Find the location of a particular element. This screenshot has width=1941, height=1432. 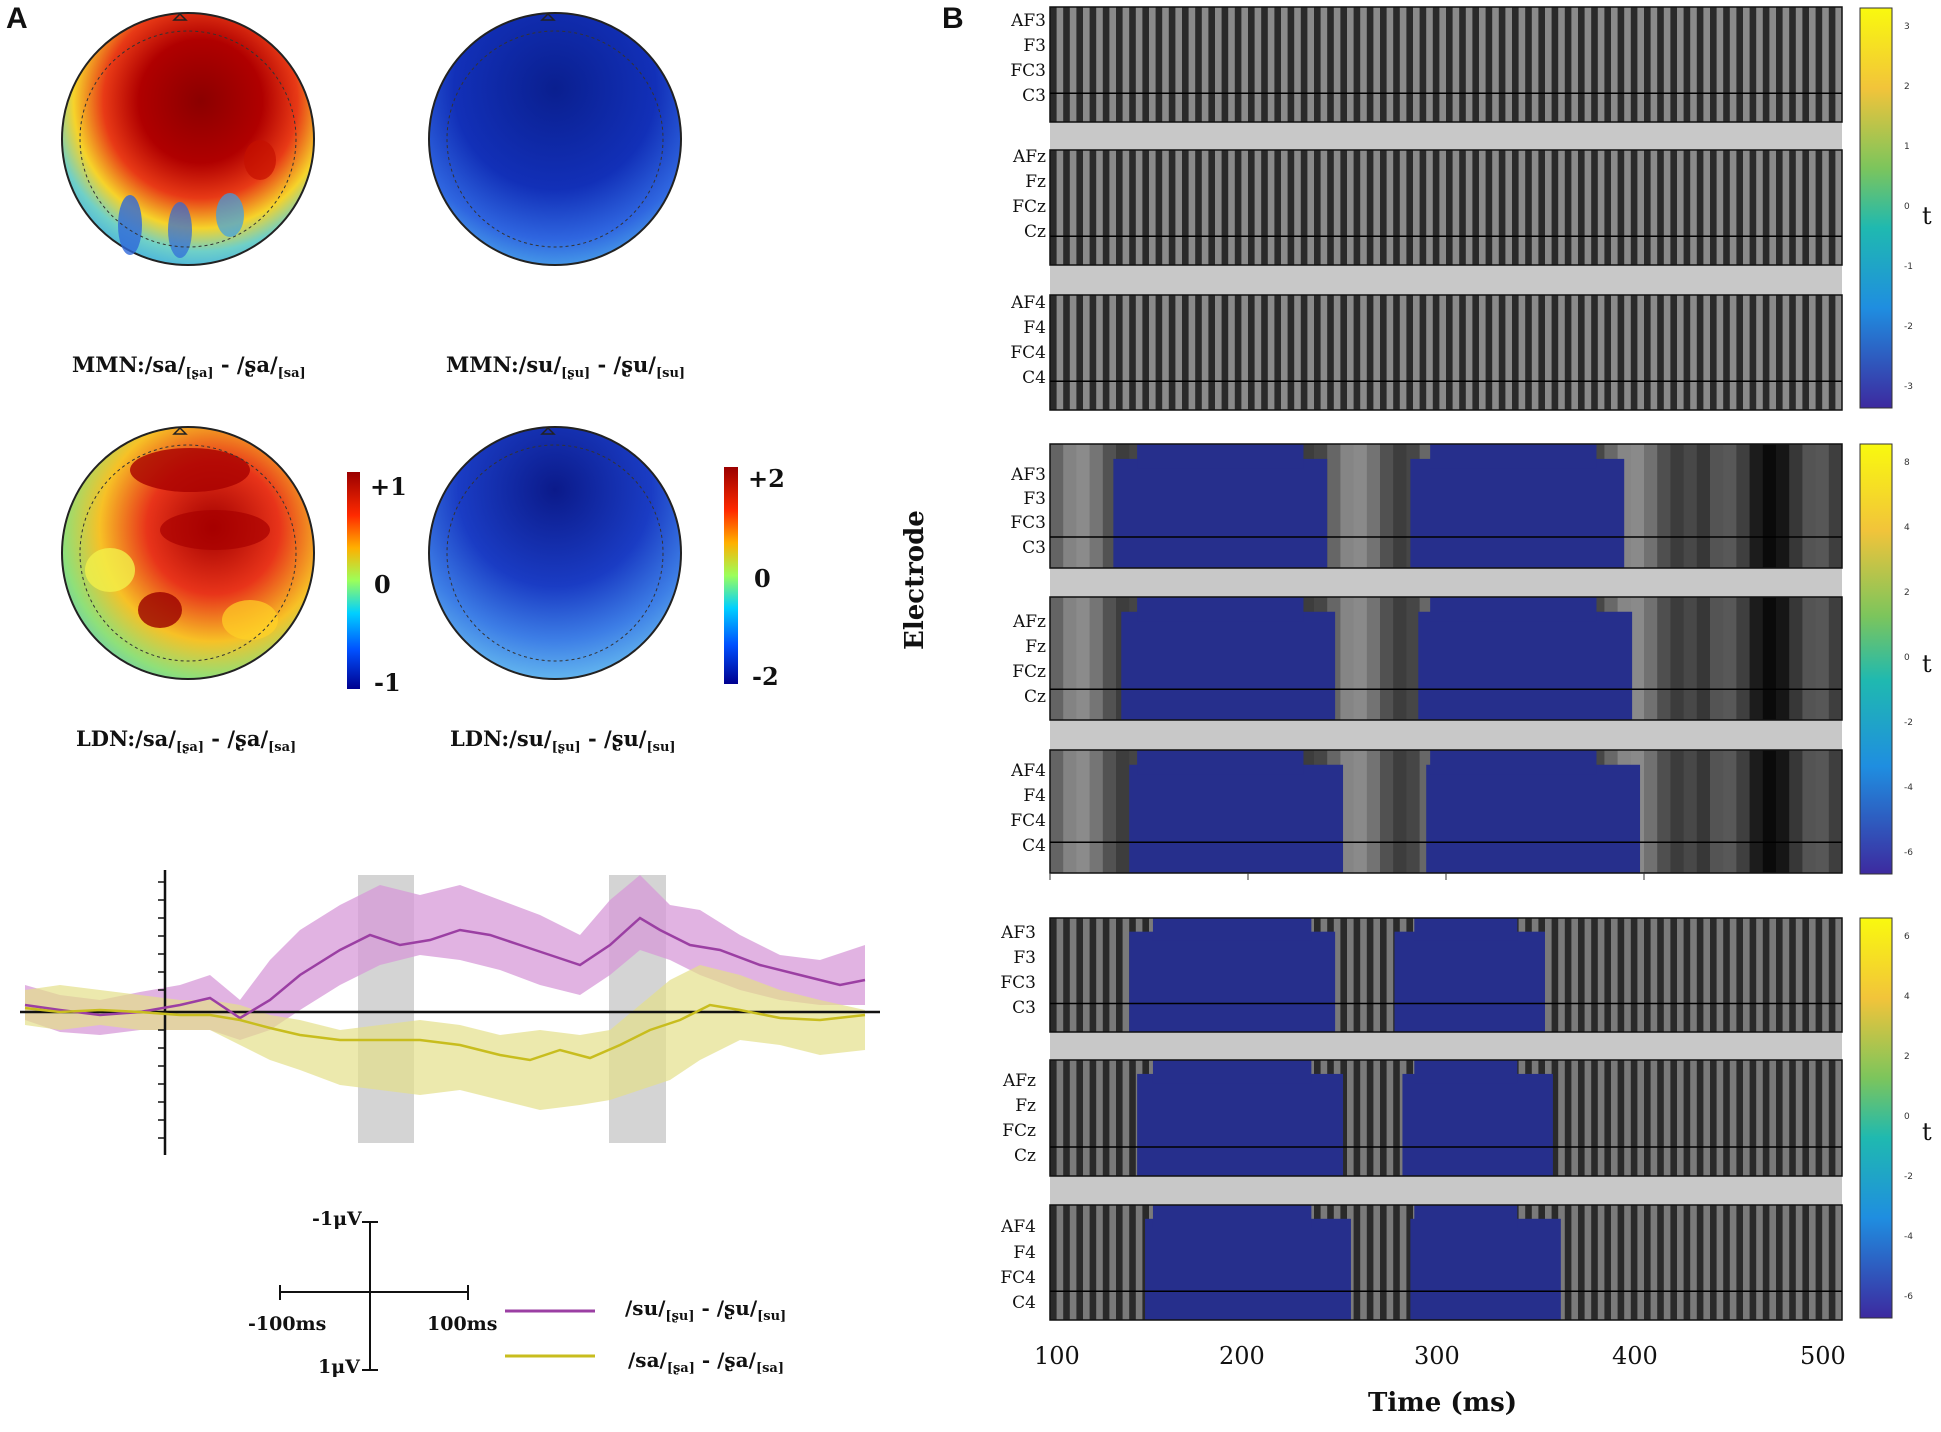

legend-text-sa: /sa/[ʂa] - /ʂa/[sa] is located at coordinates (706, 1362).